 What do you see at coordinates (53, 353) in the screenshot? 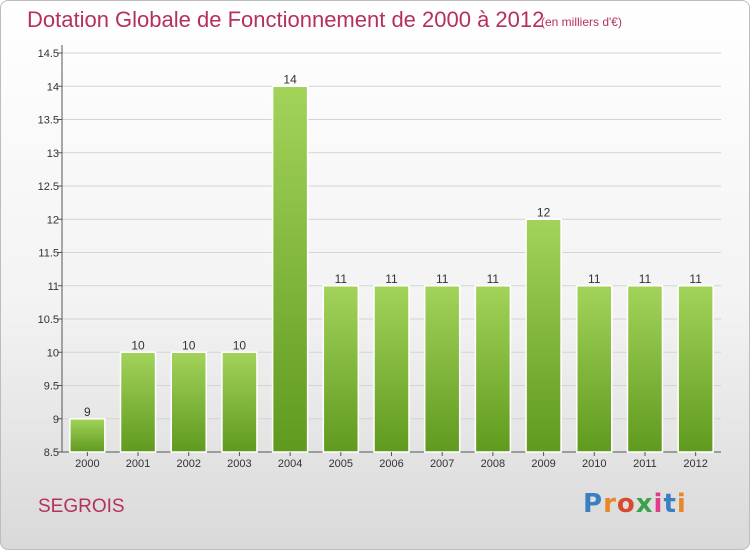
I see `y-tick-label: 10` at bounding box center [53, 353].